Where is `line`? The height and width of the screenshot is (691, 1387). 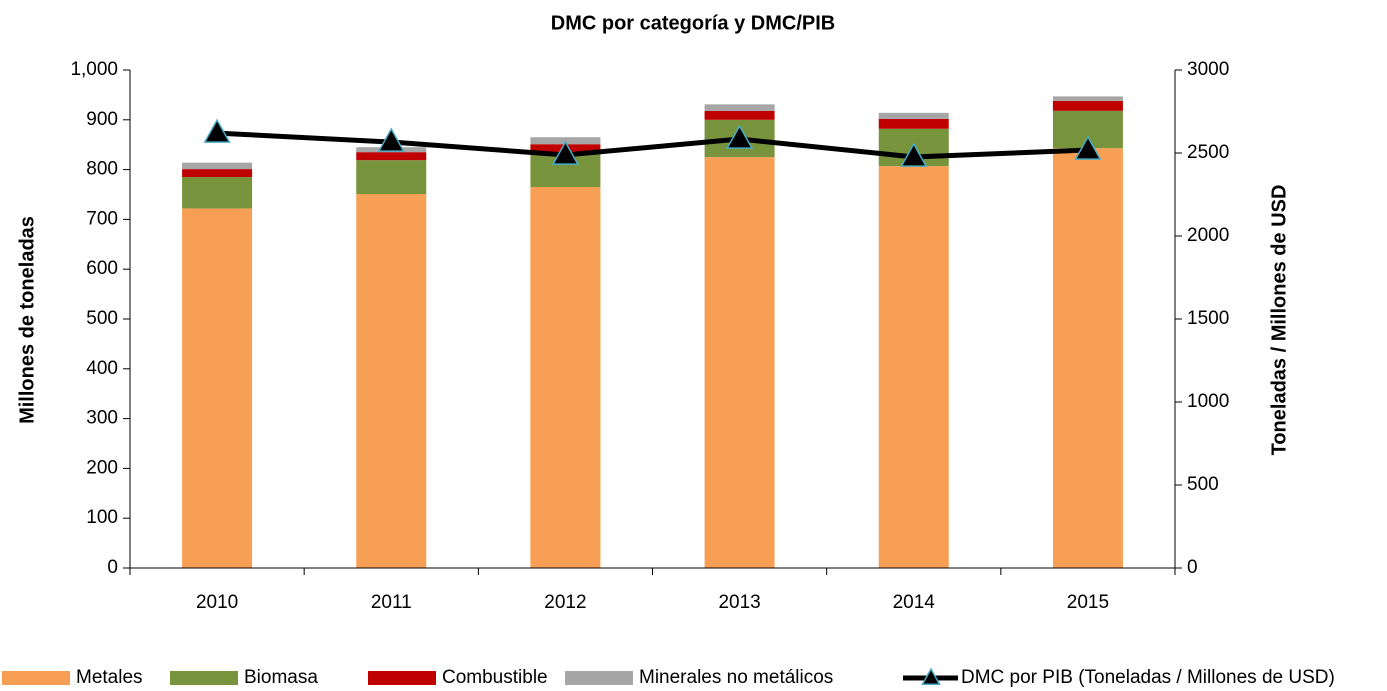
line is located at coordinates (652, 145).